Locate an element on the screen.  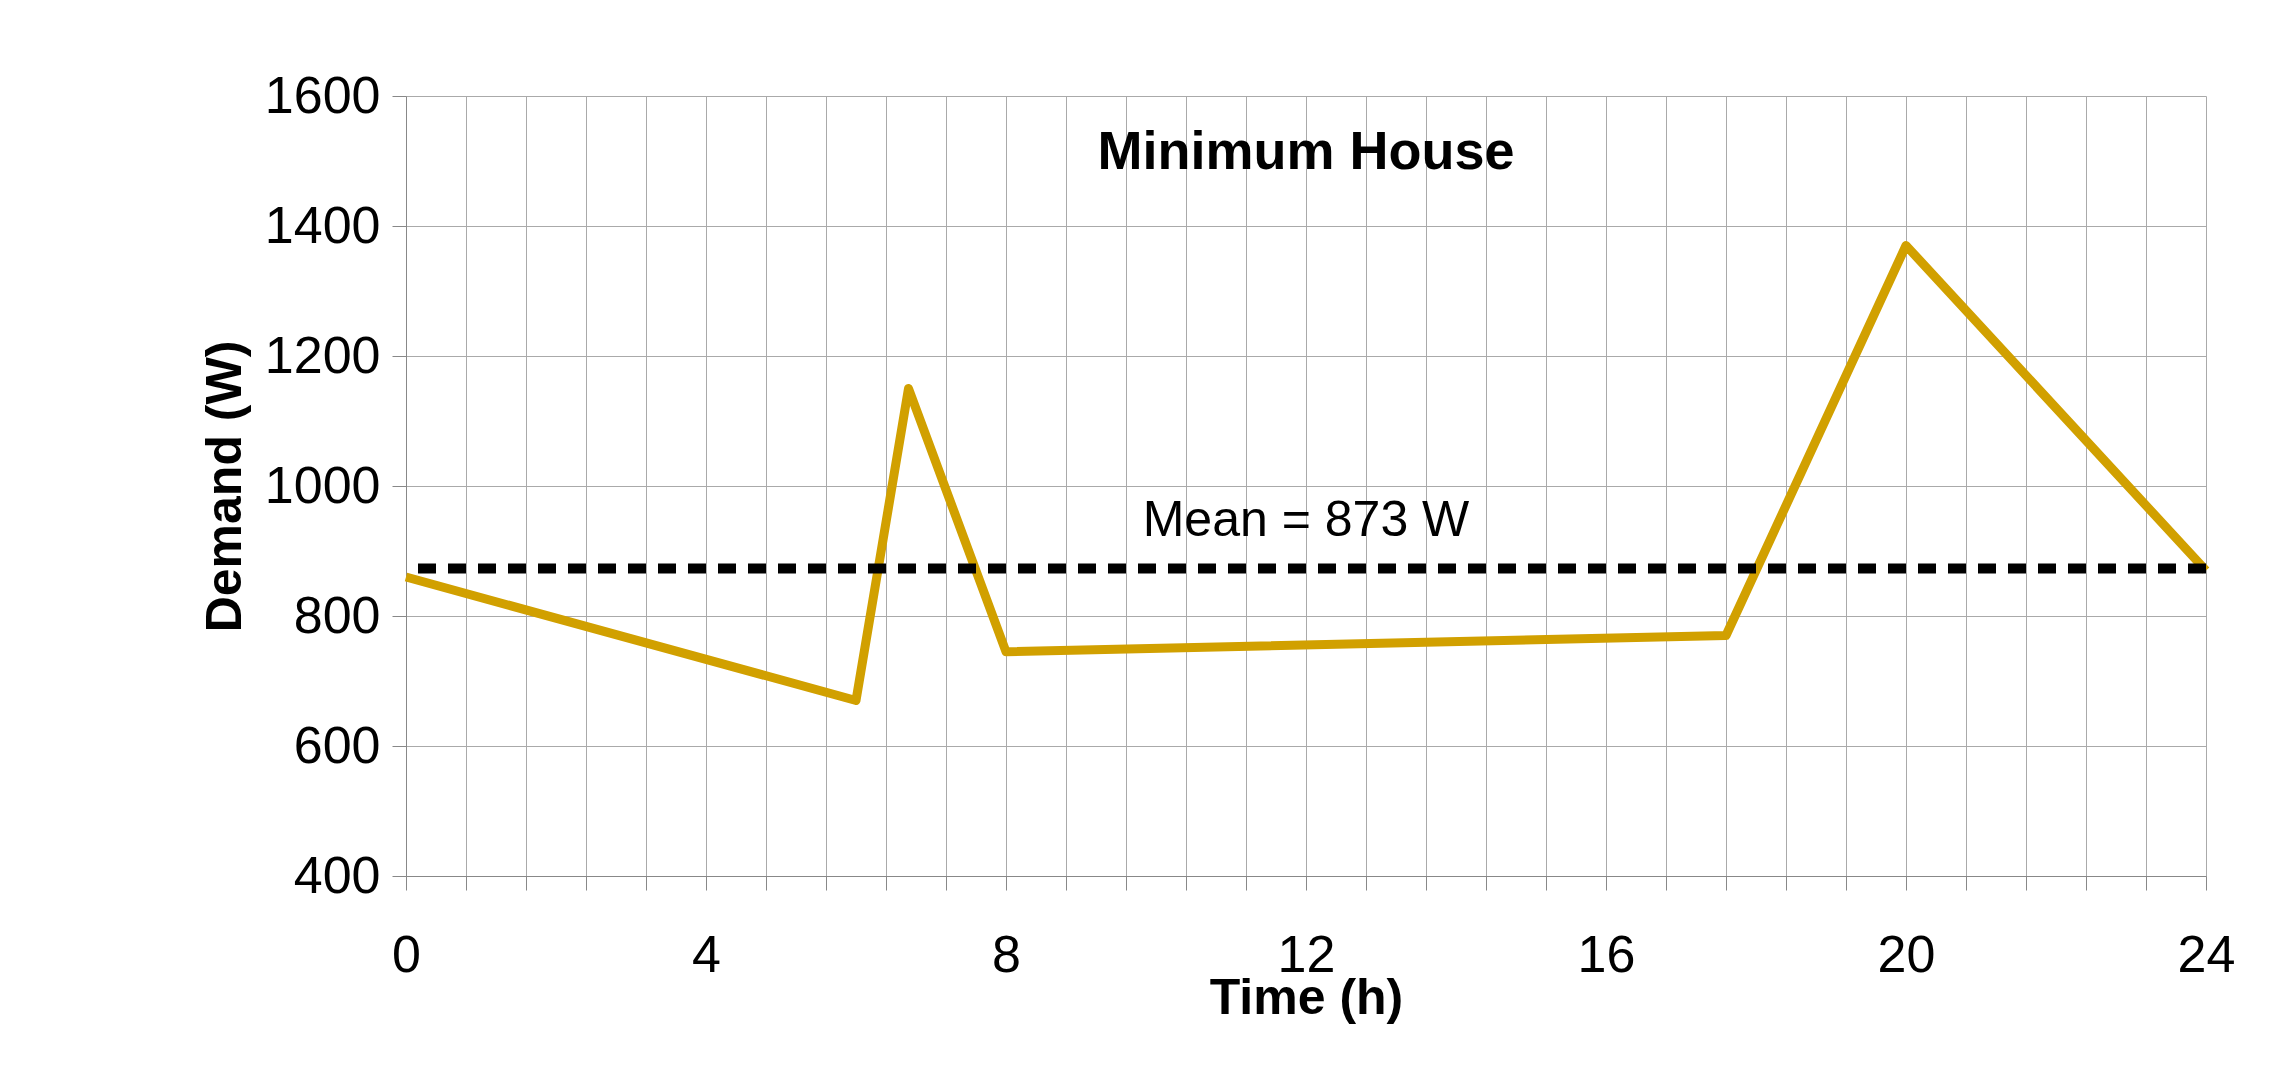
y-tick-label: 1000 is located at coordinates (322, 484).